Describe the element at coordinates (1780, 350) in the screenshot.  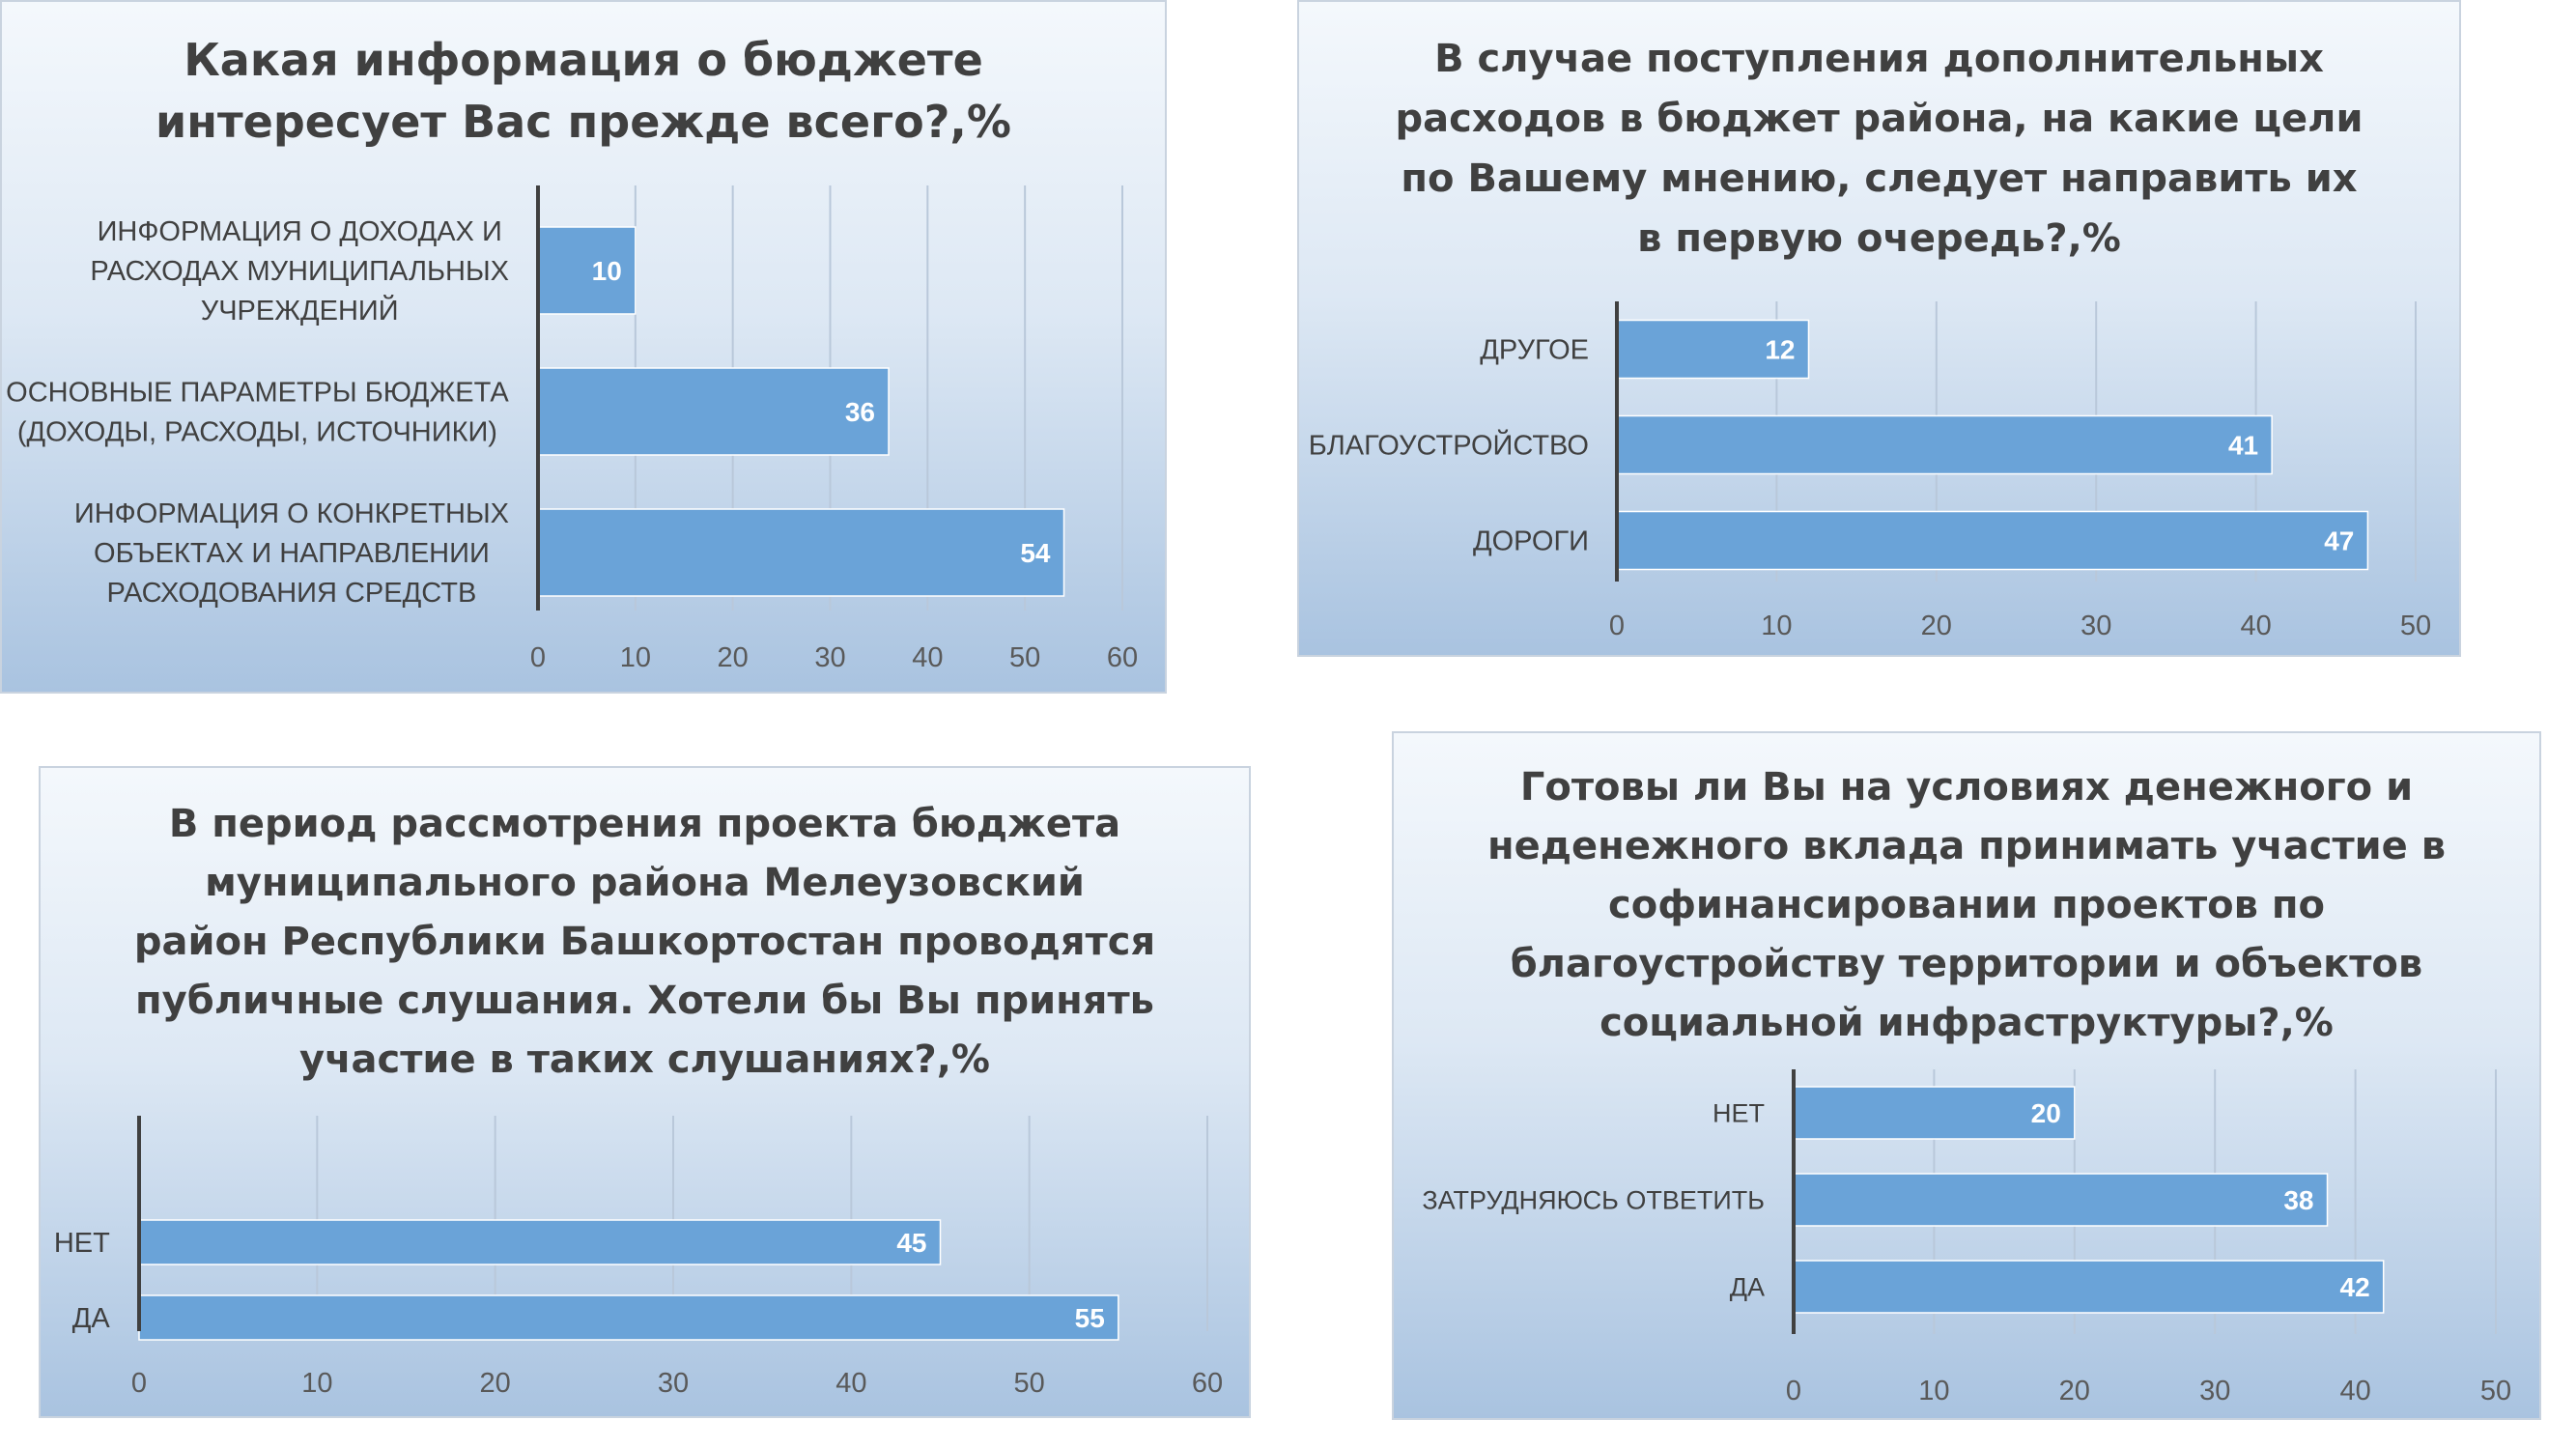
I see `data-label: 12` at that location.